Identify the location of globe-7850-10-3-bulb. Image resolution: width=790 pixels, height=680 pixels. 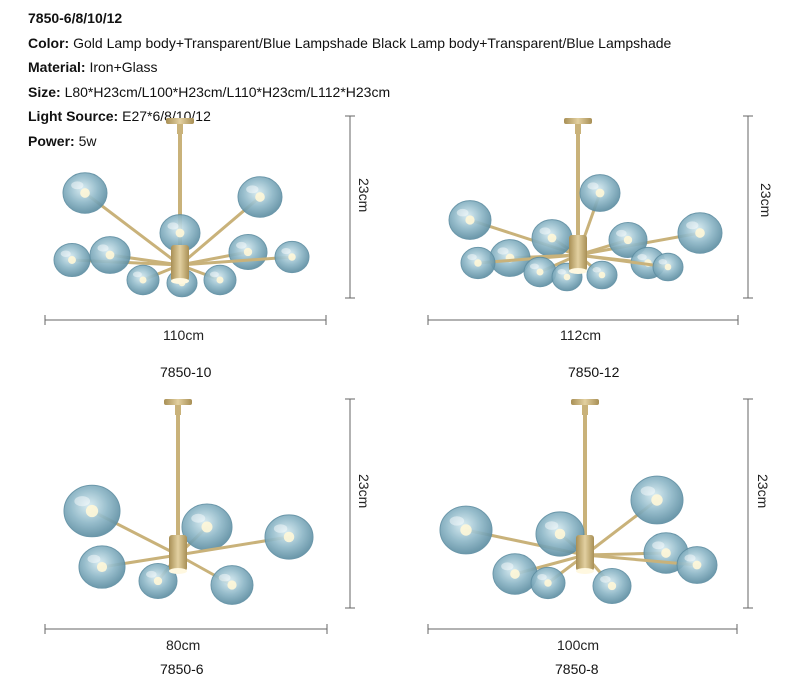
(180, 233).